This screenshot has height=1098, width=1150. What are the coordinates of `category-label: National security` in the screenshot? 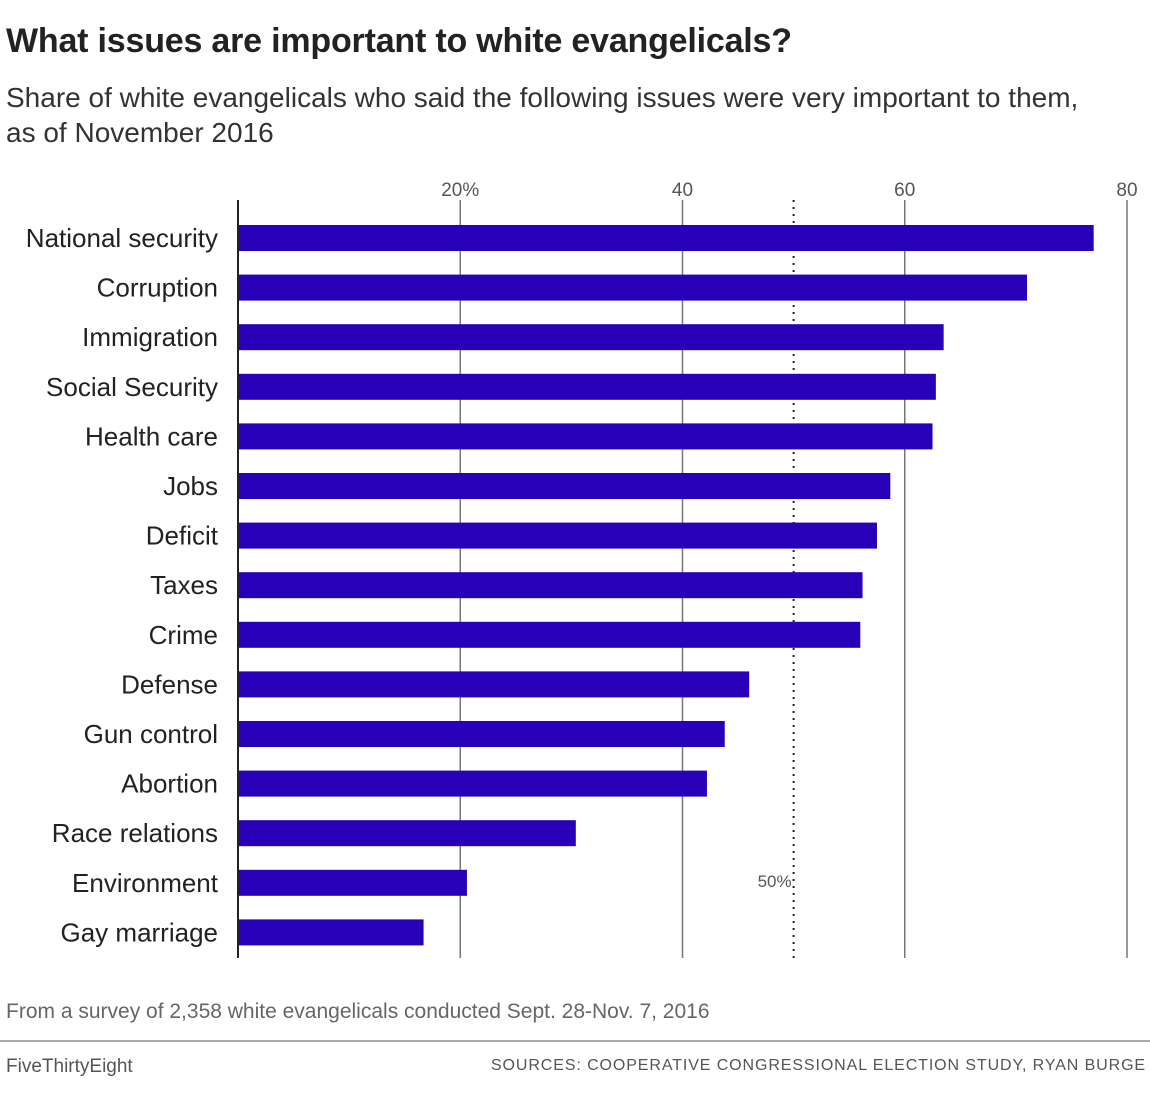 It's located at (122, 238).